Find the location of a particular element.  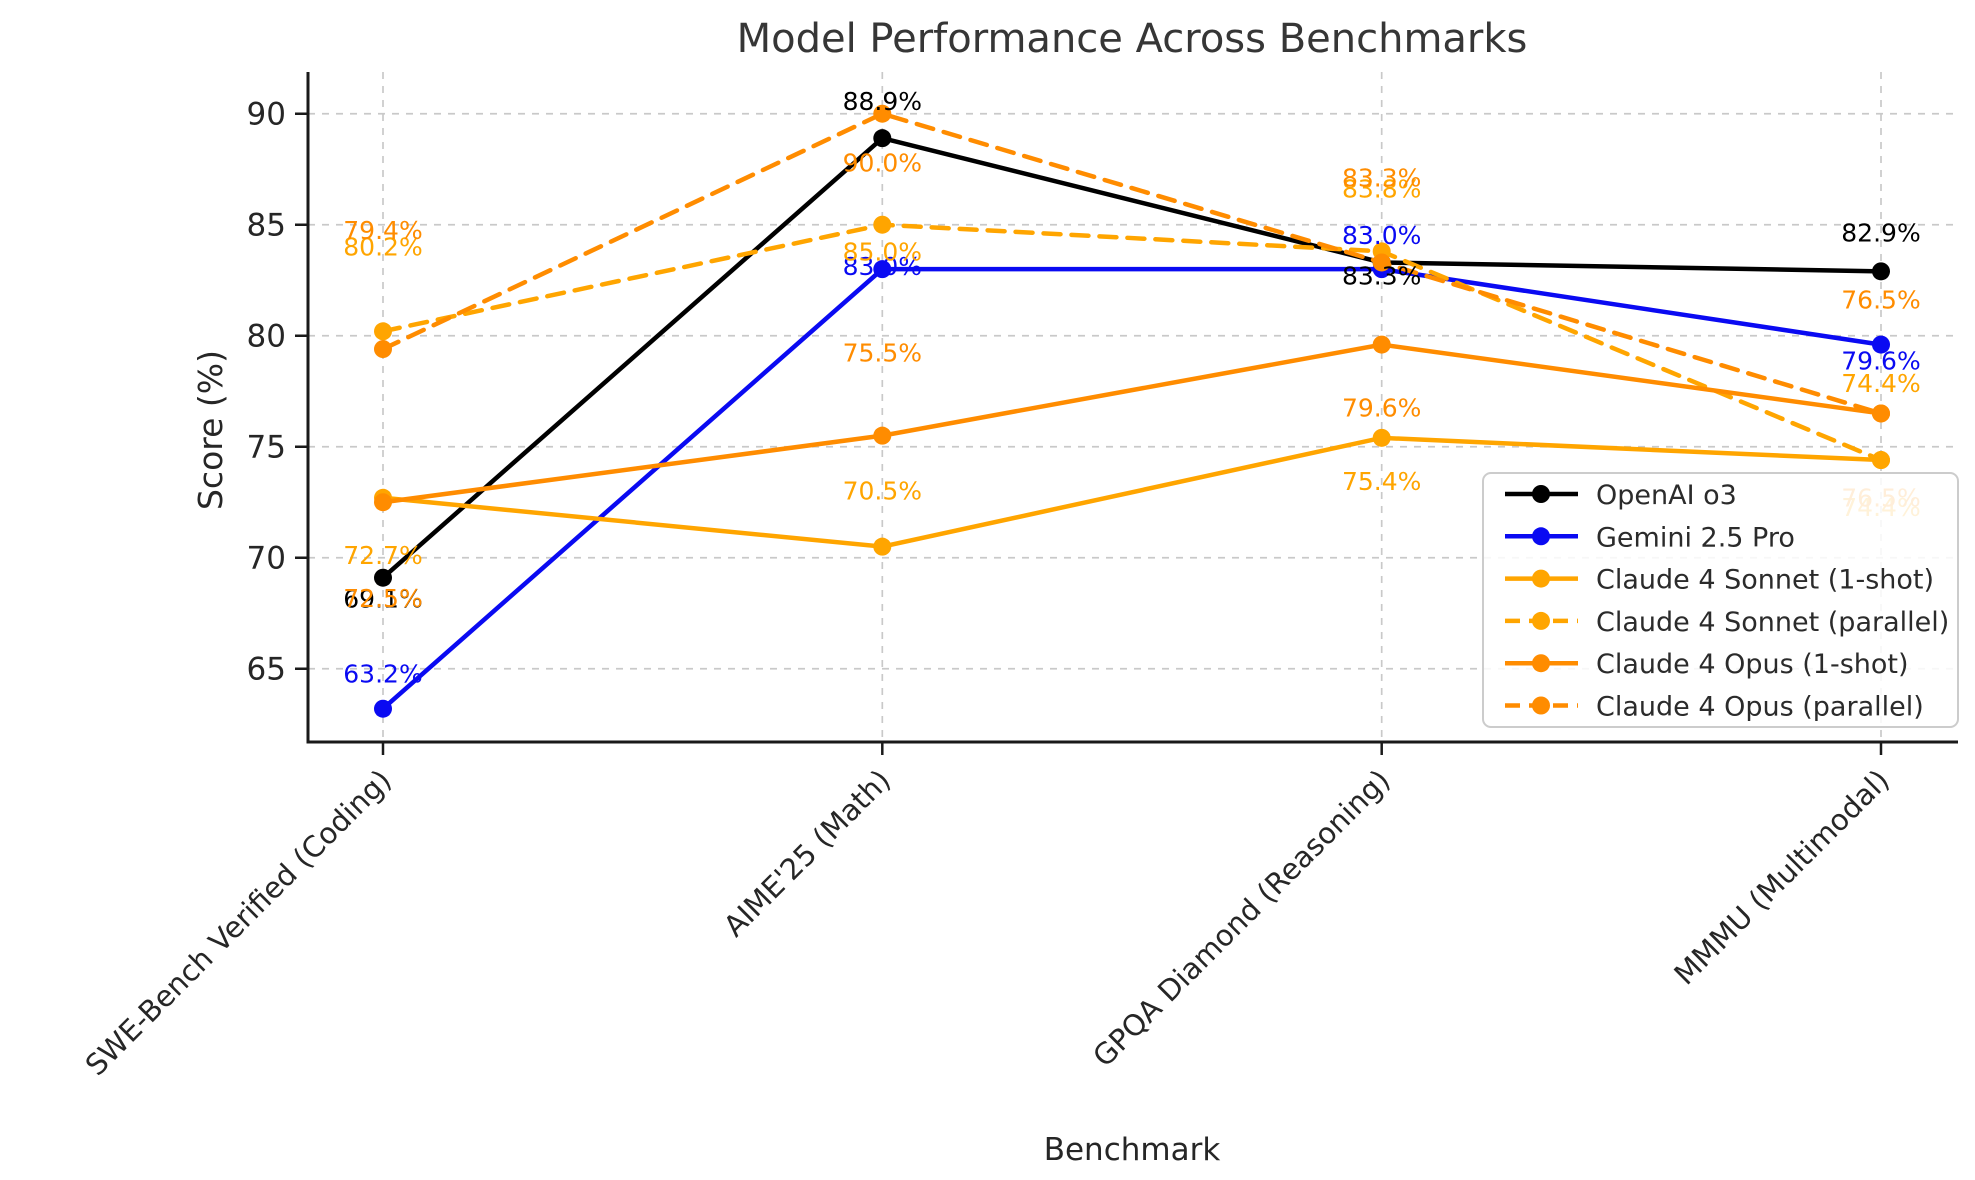

x-tick-label: SWE-Bench Verified (Coding) is located at coordinates (238, 922).